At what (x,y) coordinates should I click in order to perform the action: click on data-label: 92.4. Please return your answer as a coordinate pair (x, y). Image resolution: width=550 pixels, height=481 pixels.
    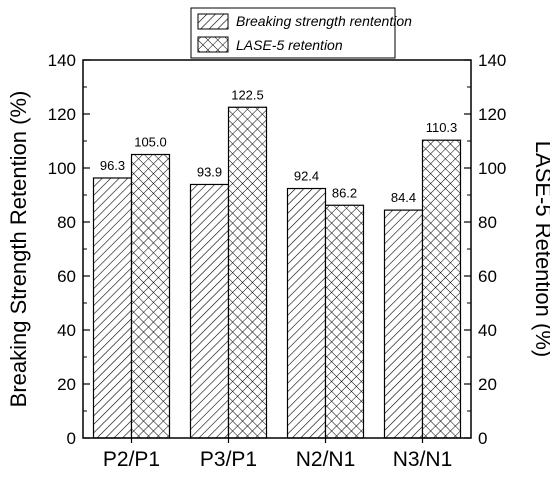
    Looking at the image, I should click on (306, 176).